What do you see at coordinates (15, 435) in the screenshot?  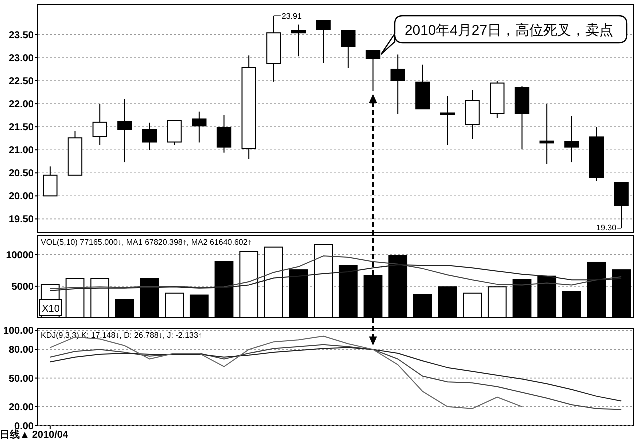 I see `text: 日线▲` at bounding box center [15, 435].